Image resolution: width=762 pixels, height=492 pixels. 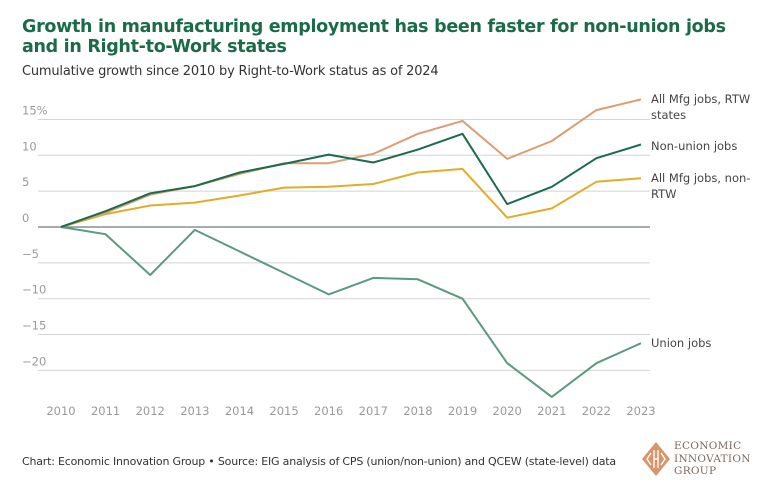 What do you see at coordinates (283, 411) in the screenshot?
I see `x-tick-label: 2015` at bounding box center [283, 411].